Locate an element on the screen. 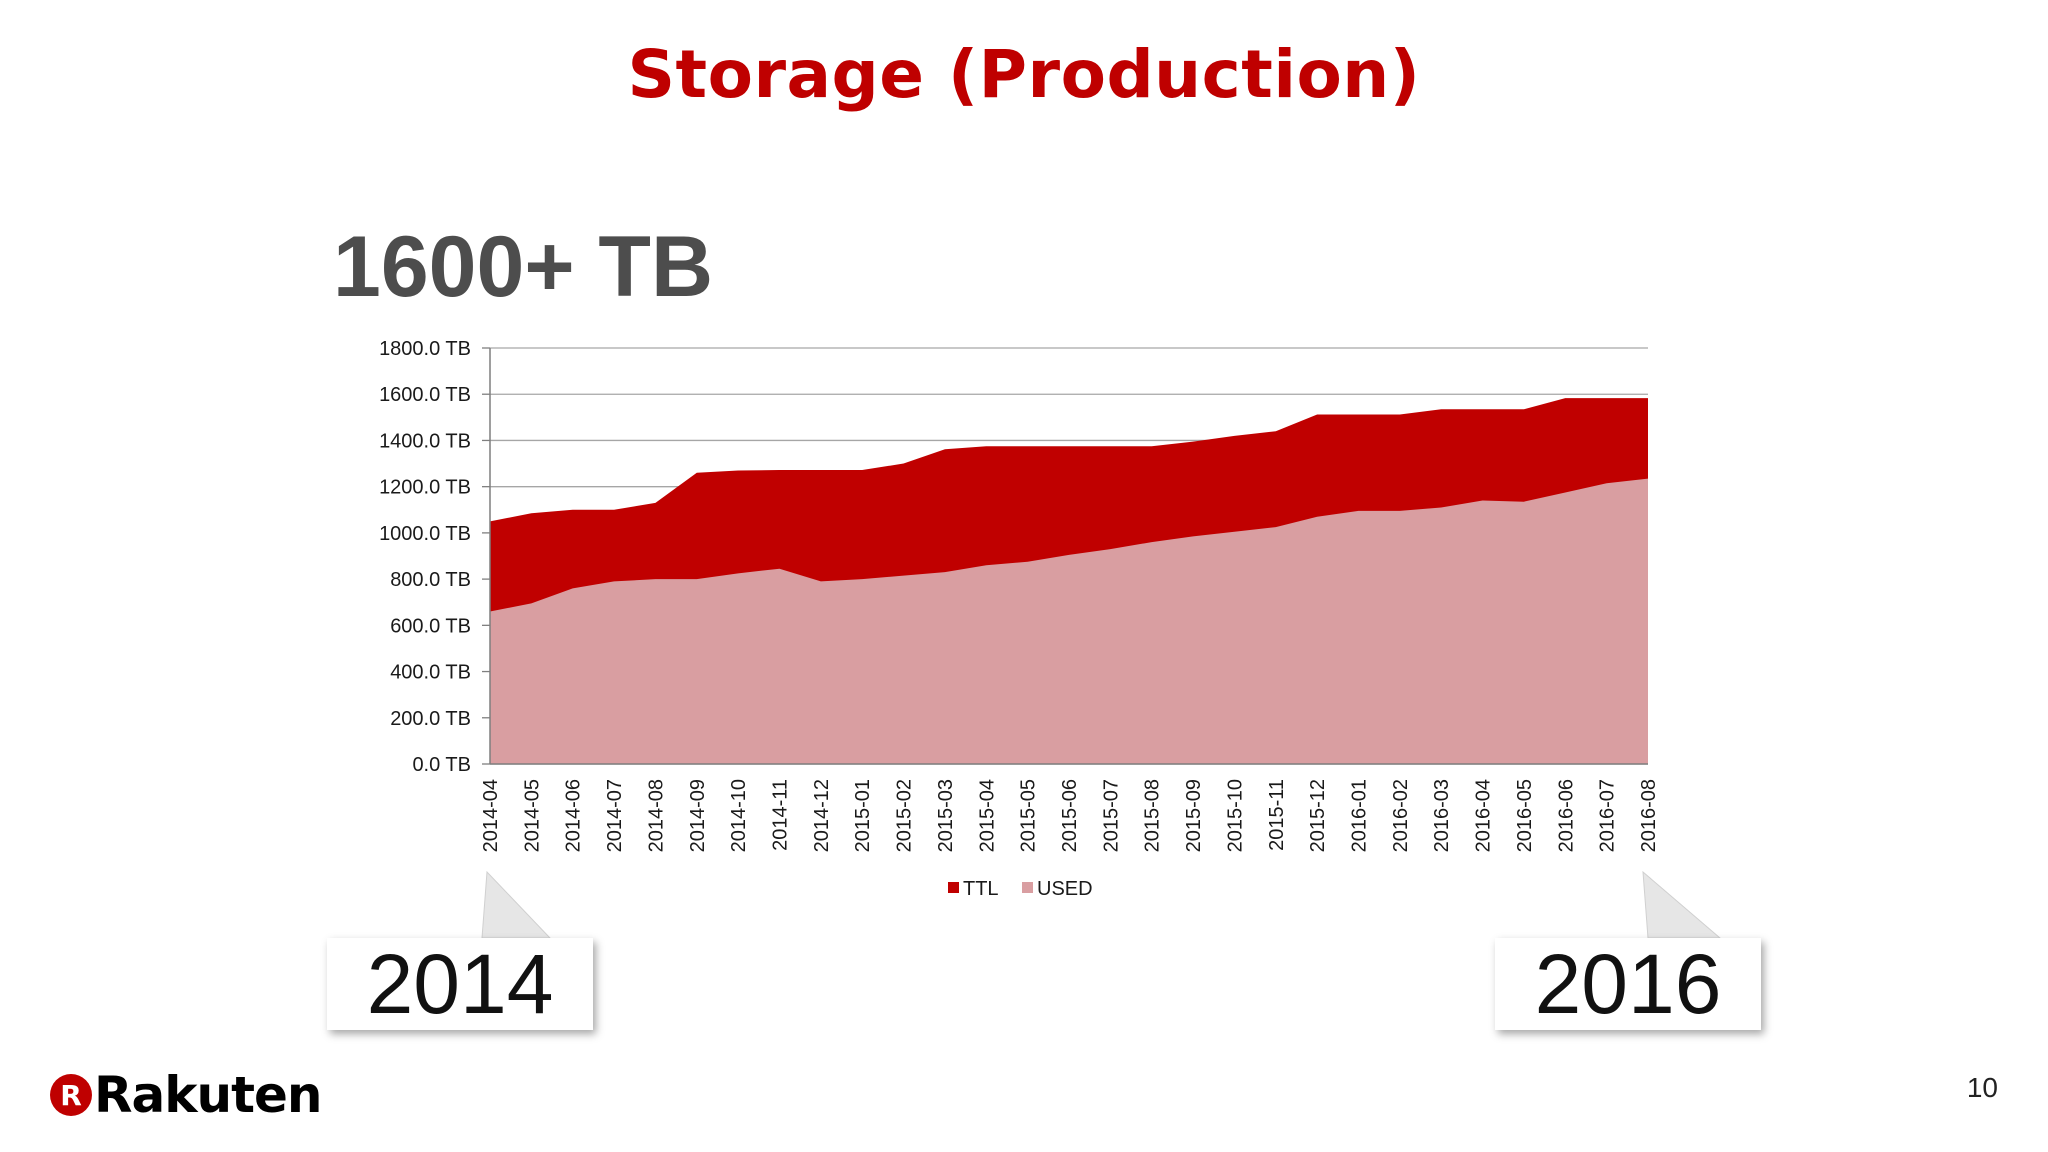 The image size is (2048, 1152). x-tick-label: 2015-10 is located at coordinates (1235, 815).